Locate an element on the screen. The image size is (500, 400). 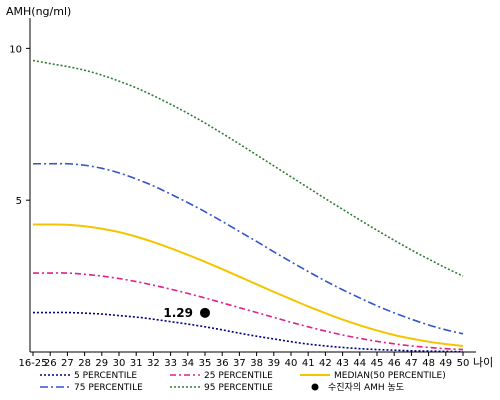
x-tick-label: 49 is located at coordinates (445, 363).